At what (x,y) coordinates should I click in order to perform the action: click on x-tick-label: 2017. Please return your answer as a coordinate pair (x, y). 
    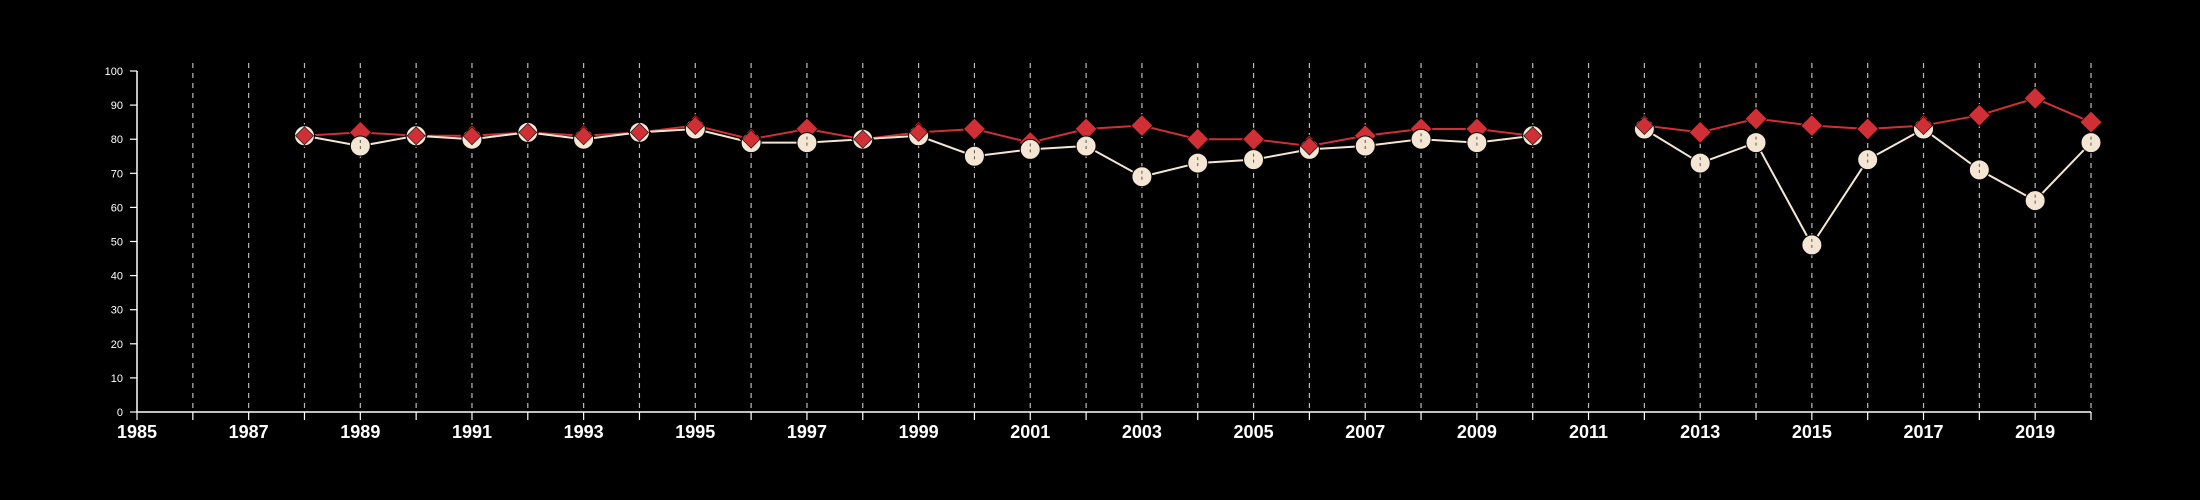
    Looking at the image, I should click on (1923, 432).